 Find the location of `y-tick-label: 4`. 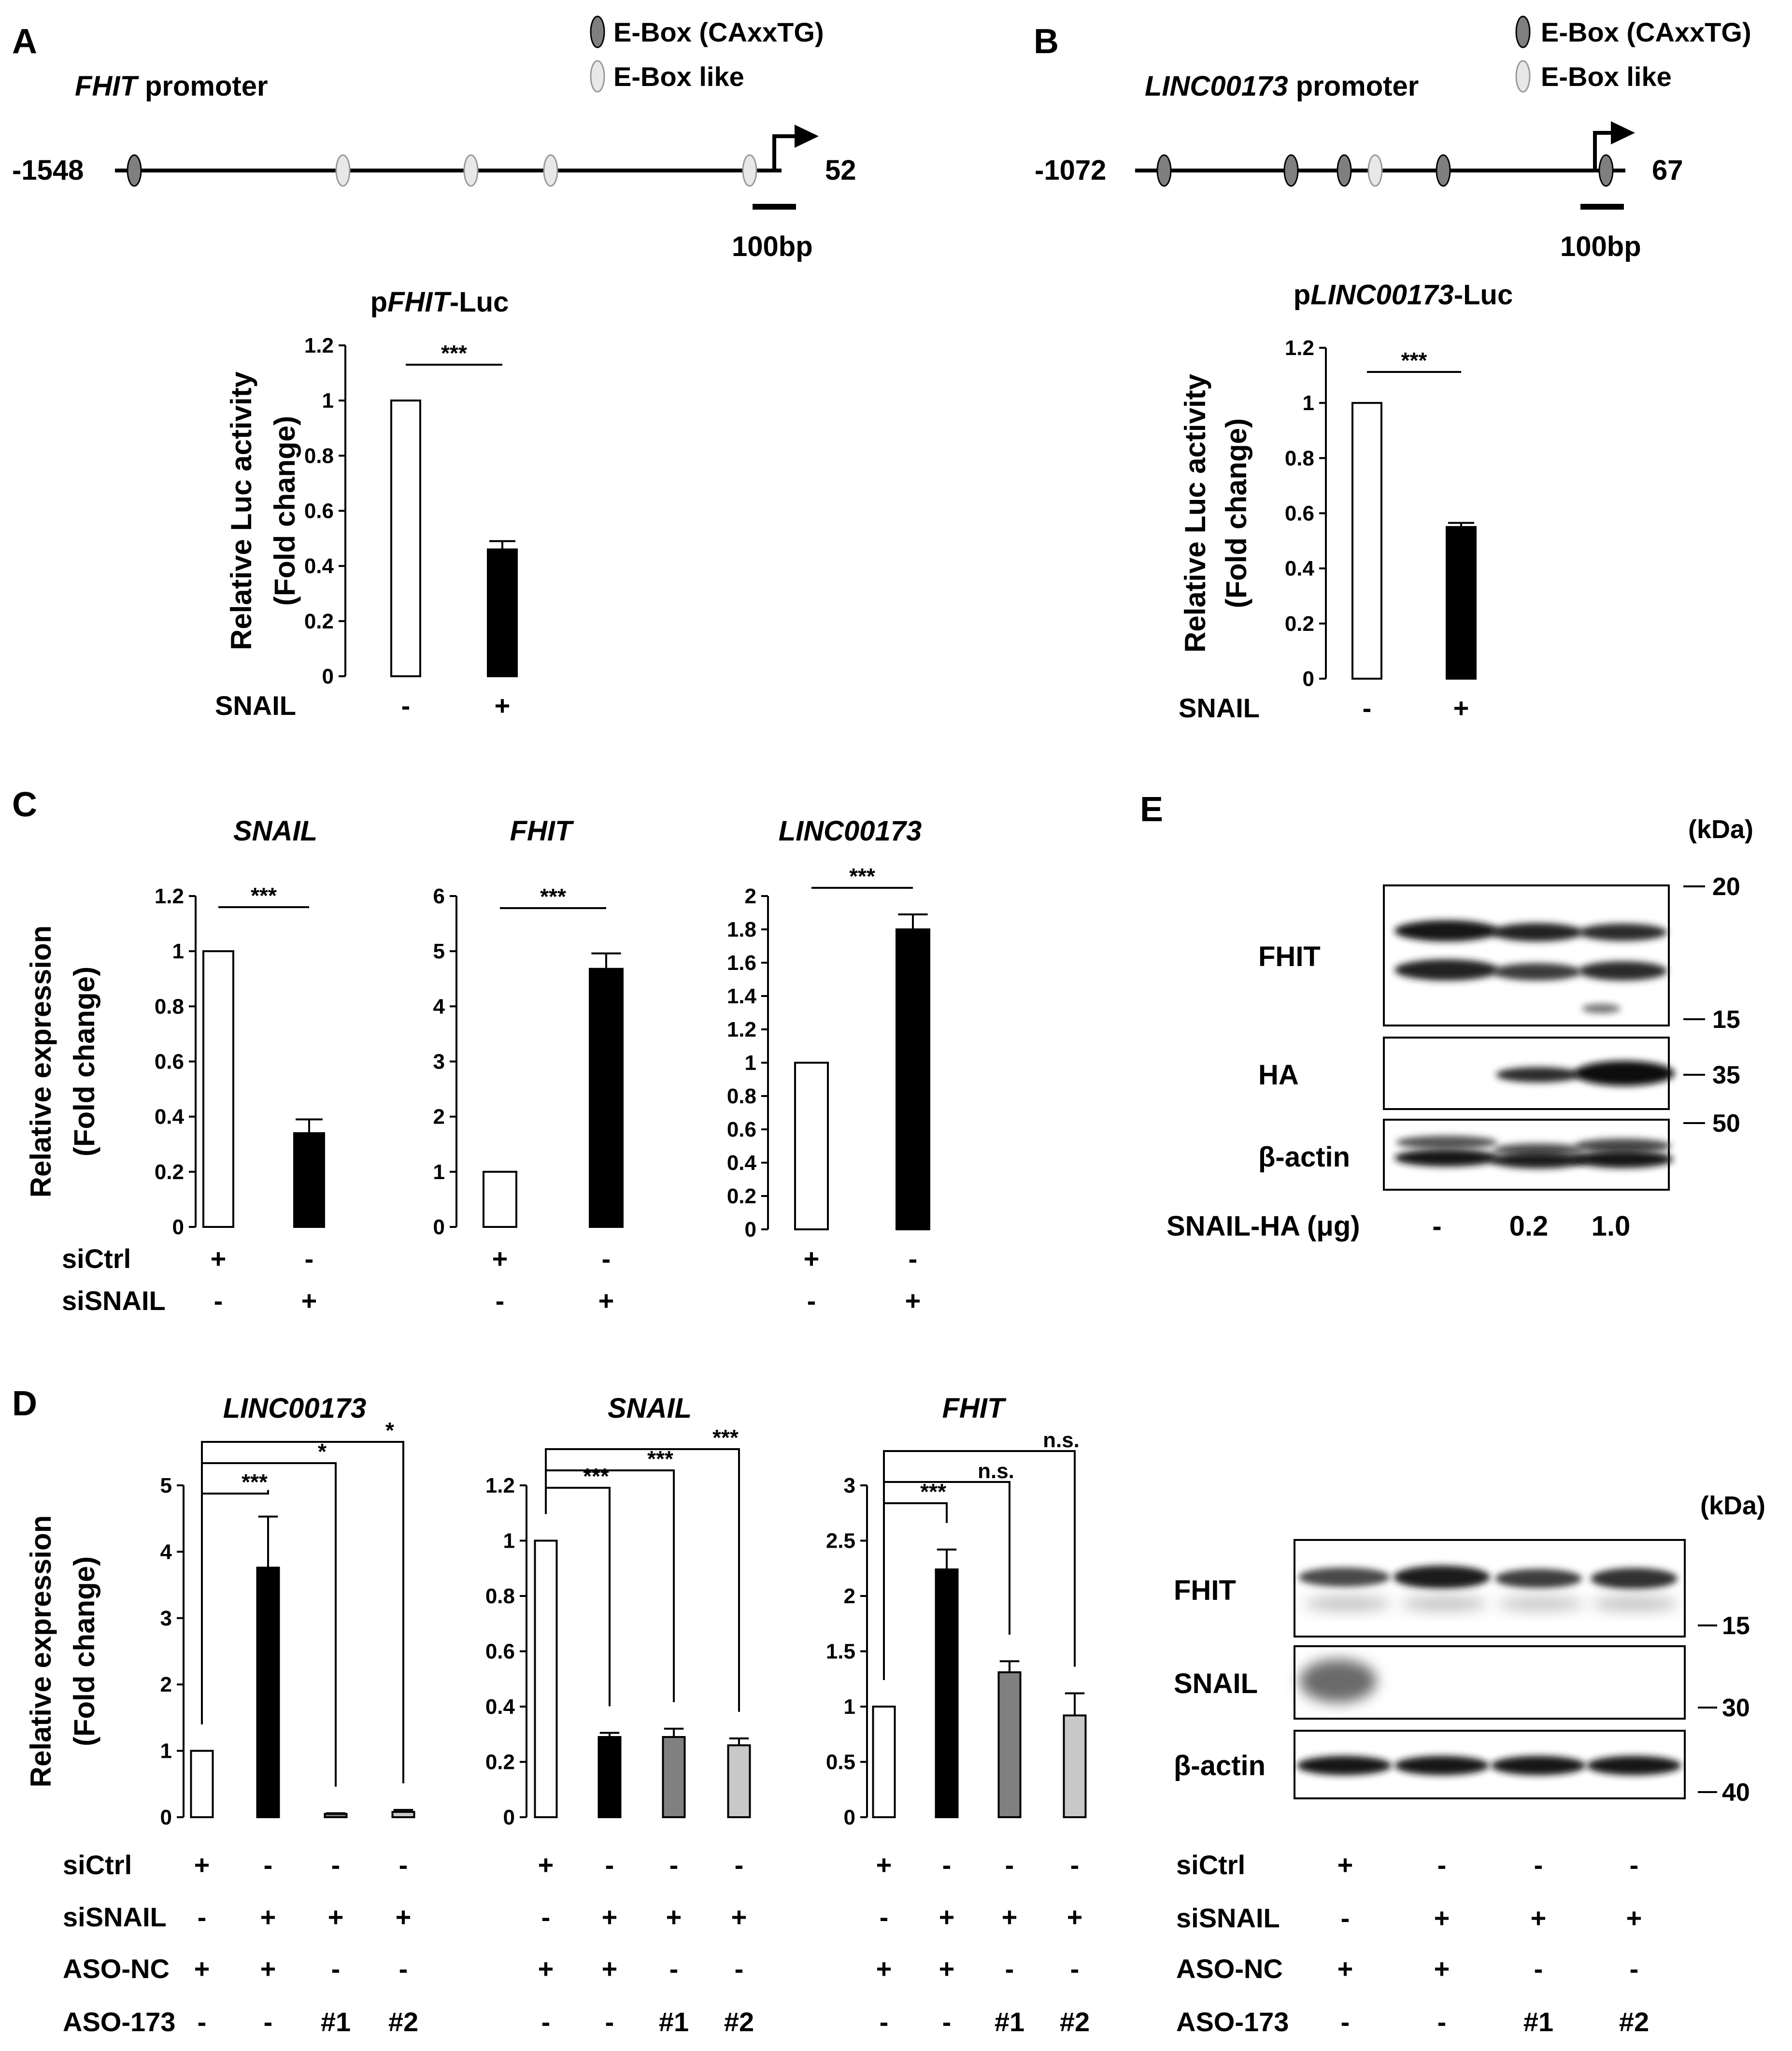

y-tick-label: 4 is located at coordinates (439, 1007).